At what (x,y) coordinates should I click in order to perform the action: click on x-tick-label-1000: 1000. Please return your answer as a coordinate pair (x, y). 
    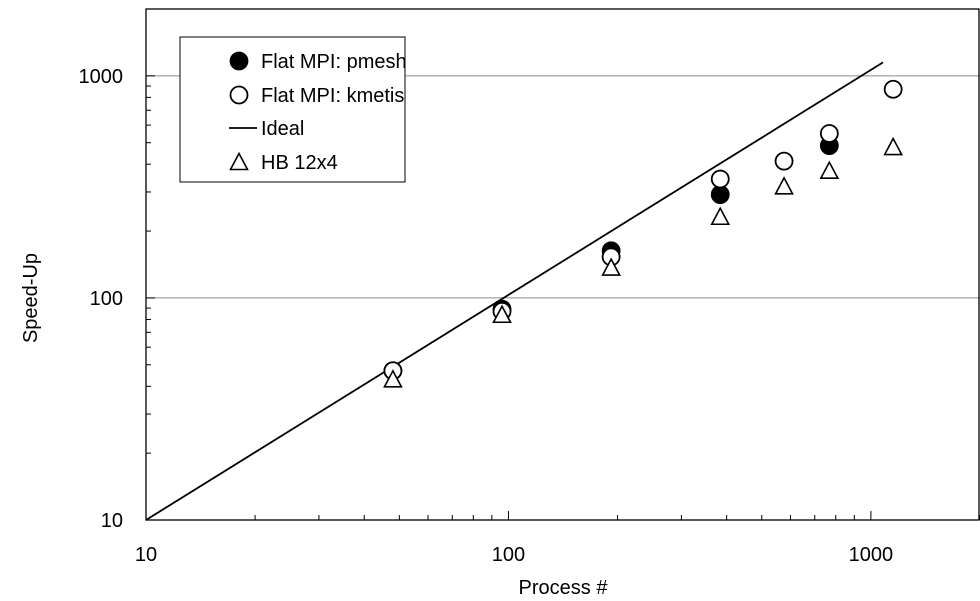
    Looking at the image, I should click on (871, 555).